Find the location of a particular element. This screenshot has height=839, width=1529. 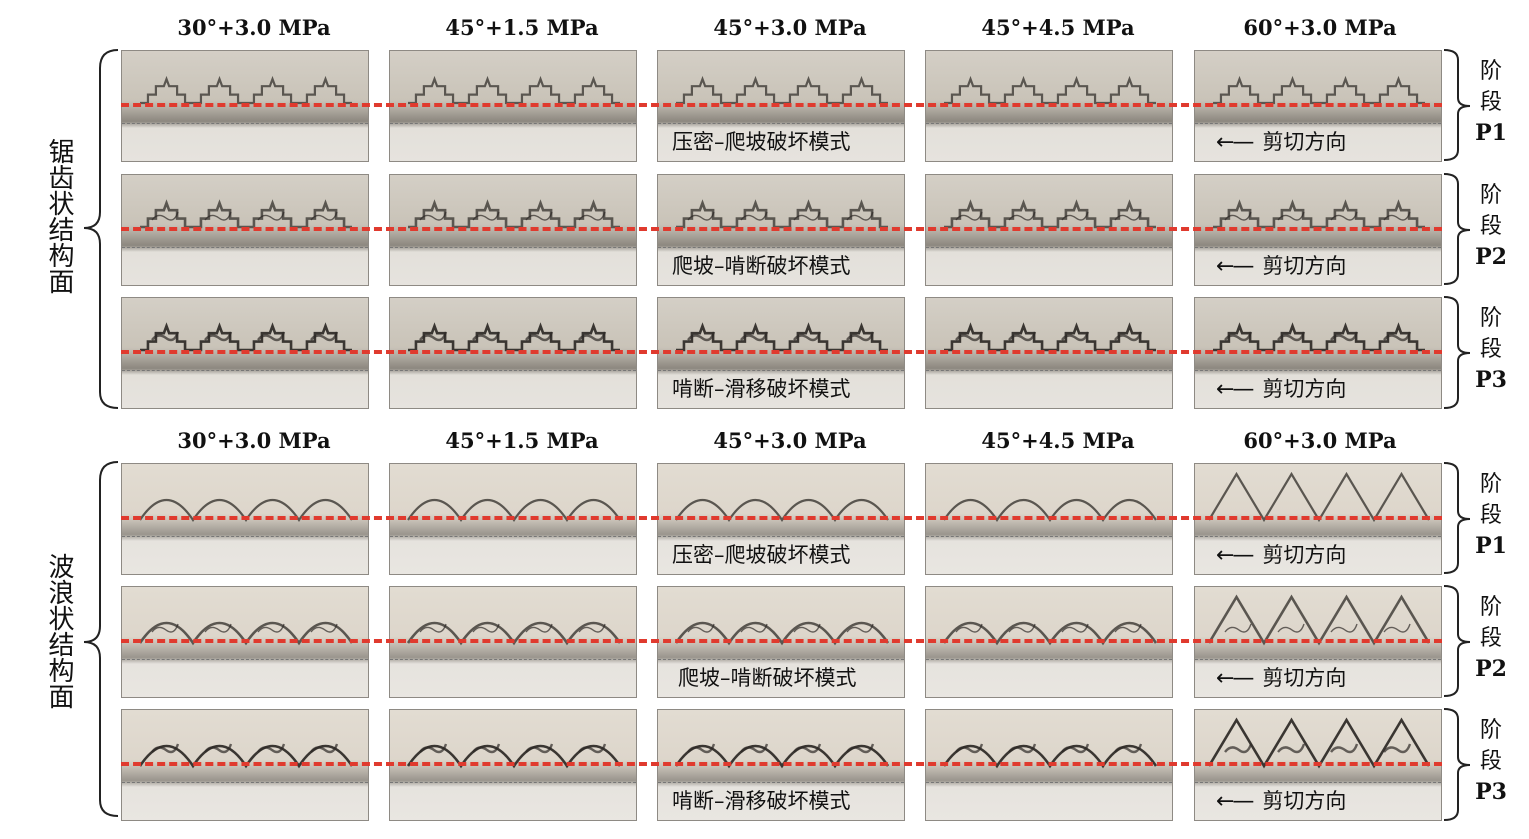

group-title-sawtooth: 锯齿状结构面 is located at coordinates (59, 216).